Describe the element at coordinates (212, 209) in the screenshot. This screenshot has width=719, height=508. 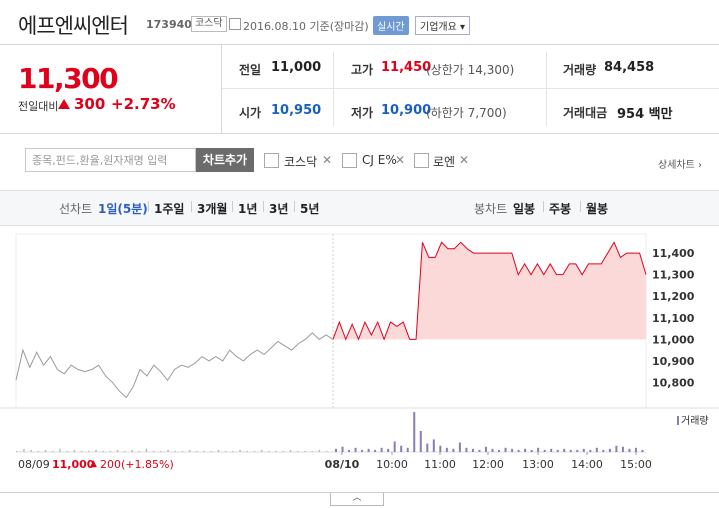
I see `tab-3month: 3개월` at that location.